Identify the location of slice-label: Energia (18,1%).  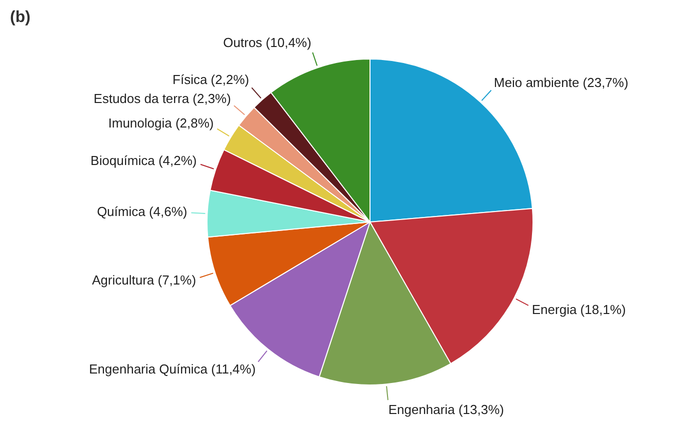
(579, 310).